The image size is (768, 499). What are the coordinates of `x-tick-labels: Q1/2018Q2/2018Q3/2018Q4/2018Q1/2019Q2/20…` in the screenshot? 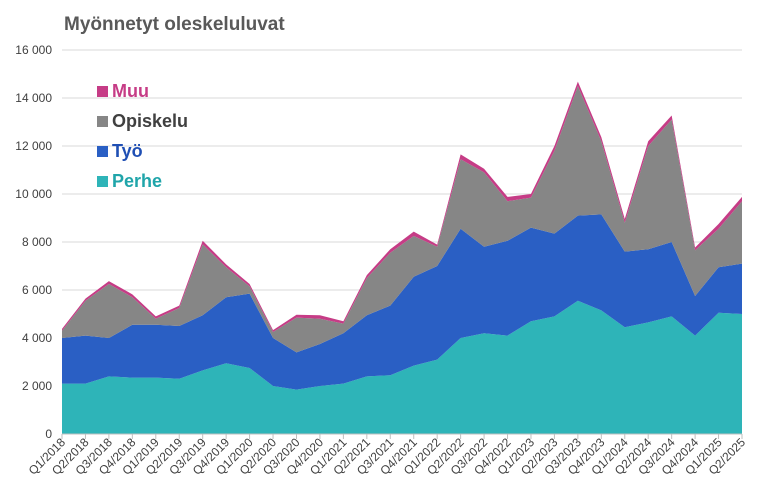 It's located at (387, 456).